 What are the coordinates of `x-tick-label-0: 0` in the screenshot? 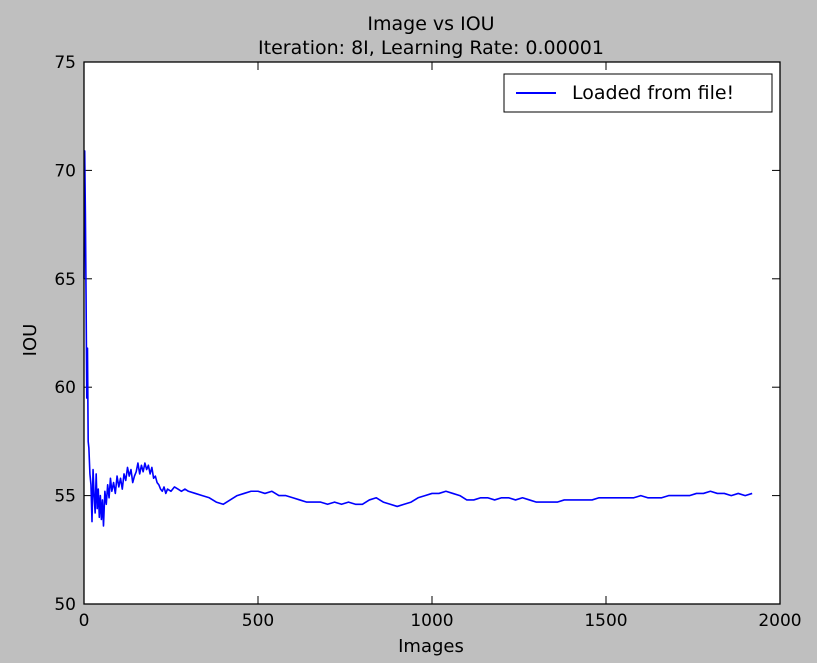 It's located at (84, 621).